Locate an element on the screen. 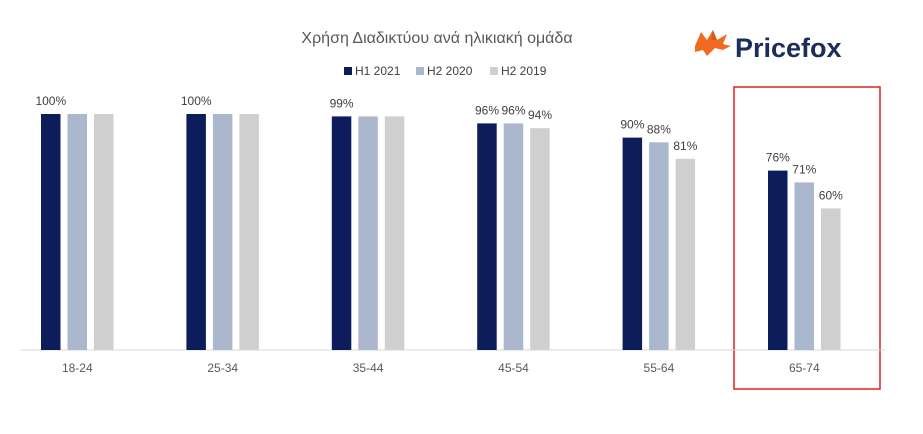 This screenshot has height=434, width=923. highlight-box is located at coordinates (807, 238).